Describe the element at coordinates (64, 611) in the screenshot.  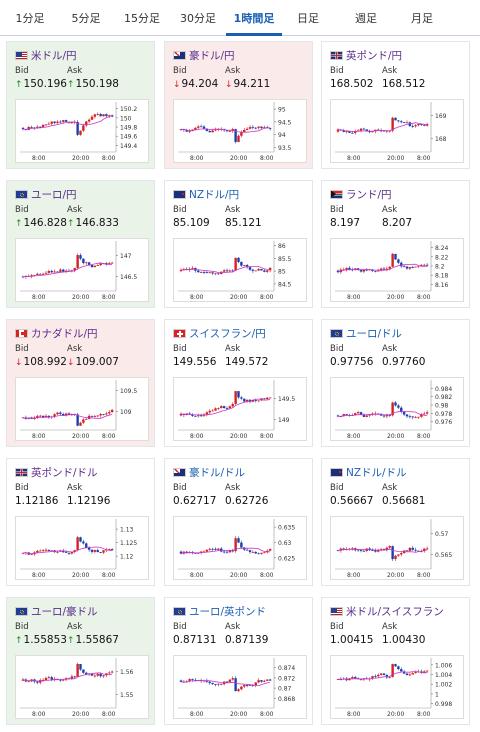
I see `pair-name: ユーロ/豪ドル` at that location.